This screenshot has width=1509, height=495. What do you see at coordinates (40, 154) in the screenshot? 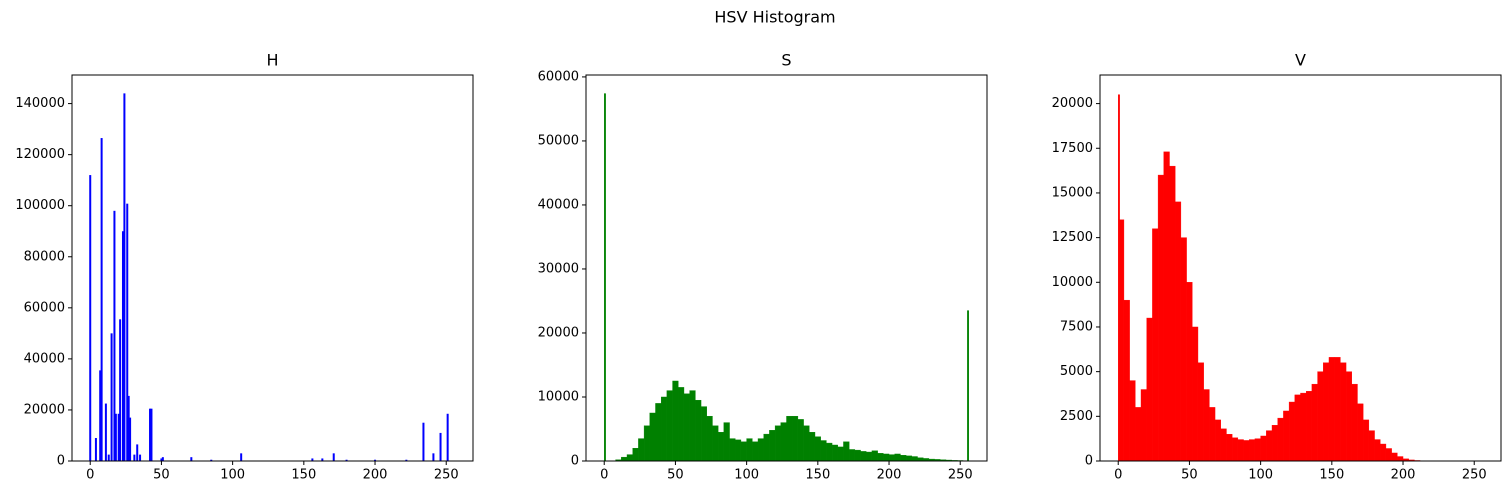
I see `y-tick-label: 120000` at bounding box center [40, 154].